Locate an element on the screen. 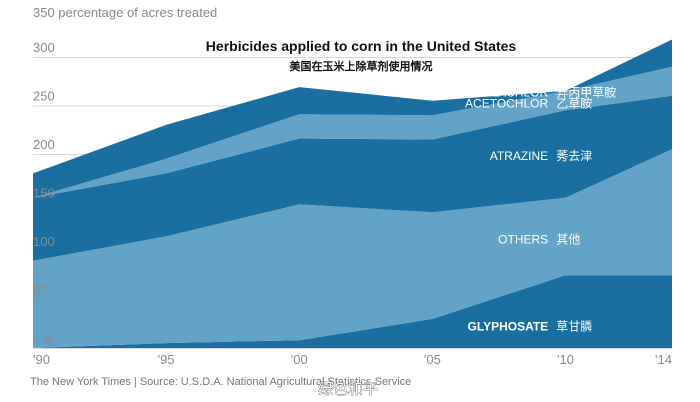 Image resolution: width=700 pixels, height=402 pixels. series-label: GLYPHOSATE is located at coordinates (508, 327).